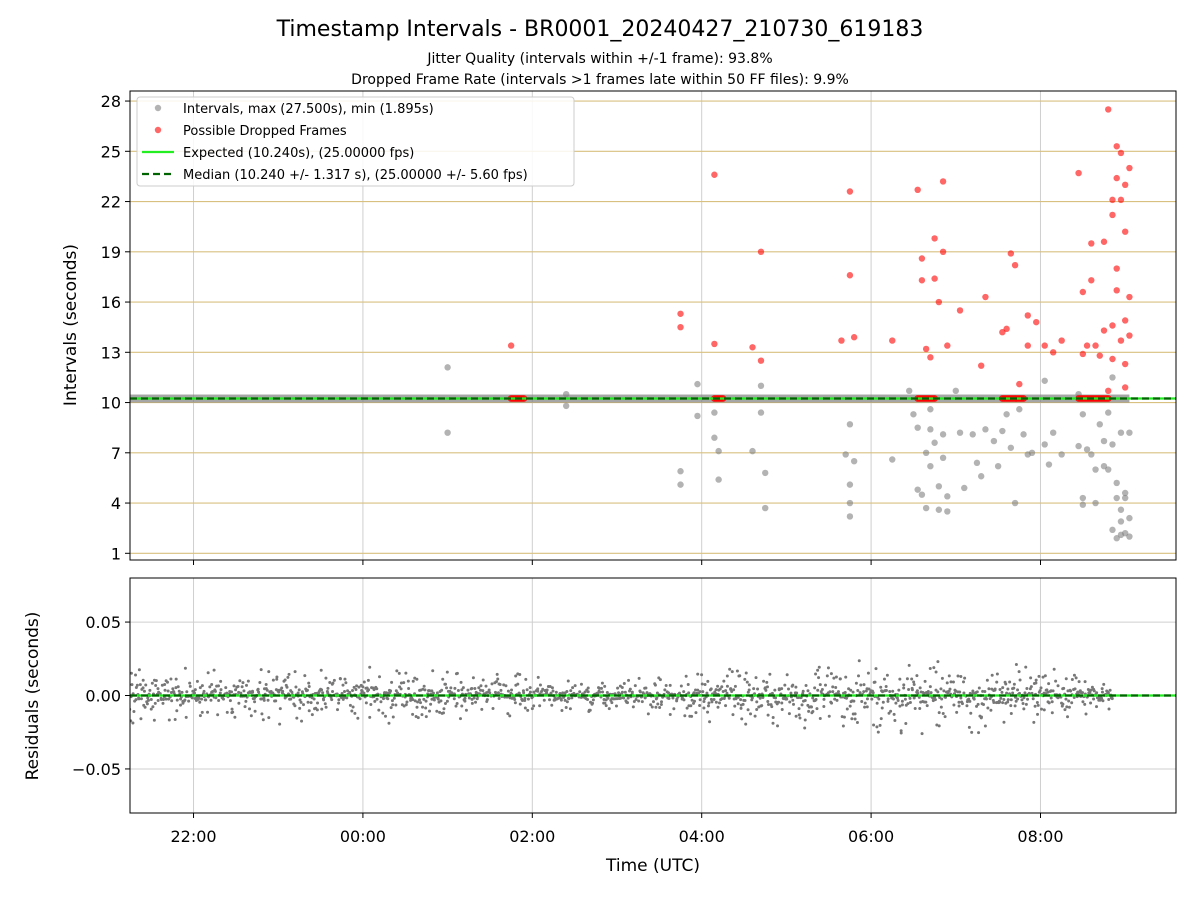 This screenshot has height=904, width=1200. Describe the element at coordinates (871, 836) in the screenshot. I see `x-tick-label: 06:00` at that location.